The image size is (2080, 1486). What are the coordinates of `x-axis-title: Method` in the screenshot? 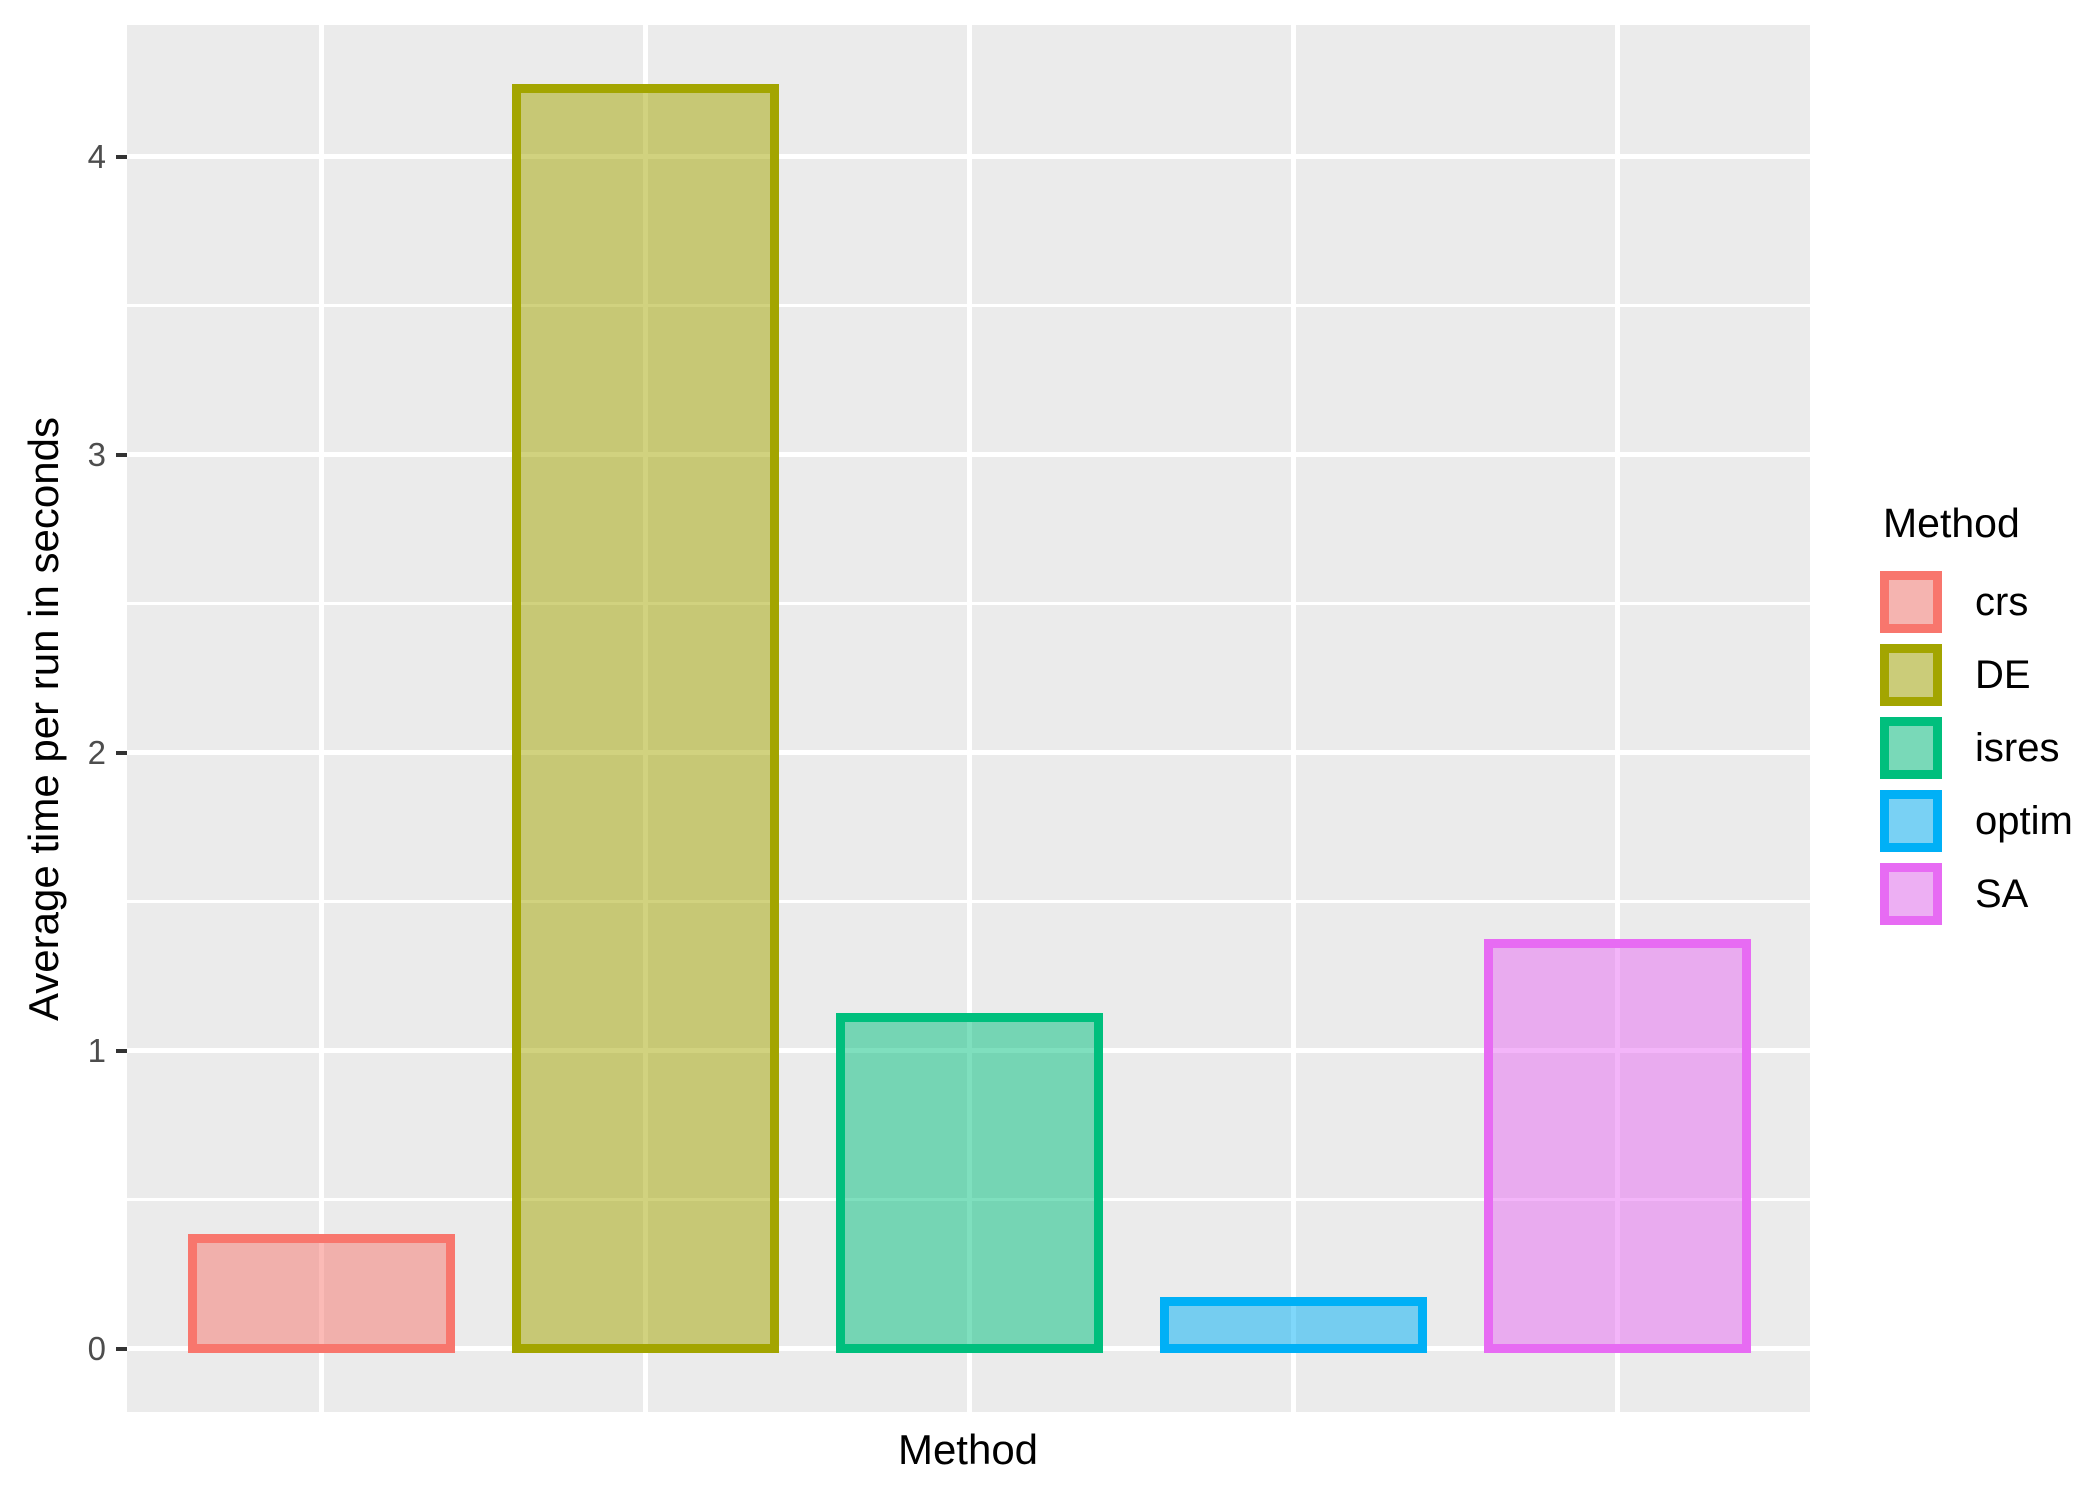 It's located at (968, 1449).